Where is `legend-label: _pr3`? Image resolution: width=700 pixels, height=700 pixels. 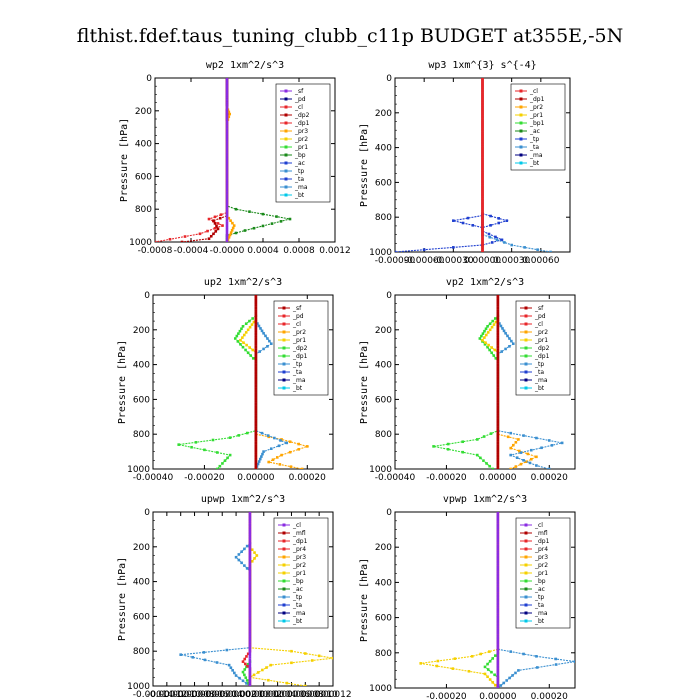 legend-label: _pr3 is located at coordinates (301, 131).